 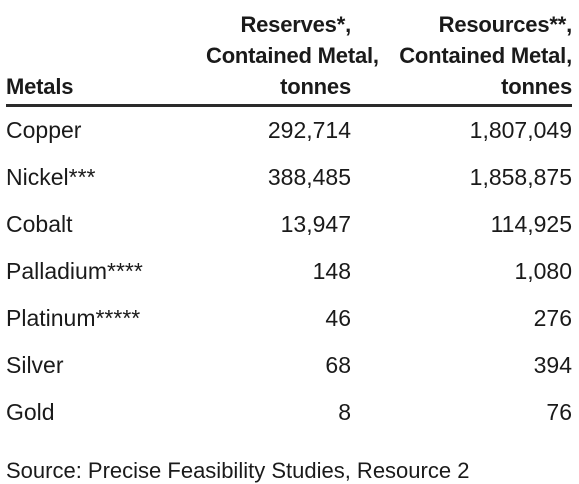 What do you see at coordinates (30, 412) in the screenshot?
I see `metal-name: Gold` at bounding box center [30, 412].